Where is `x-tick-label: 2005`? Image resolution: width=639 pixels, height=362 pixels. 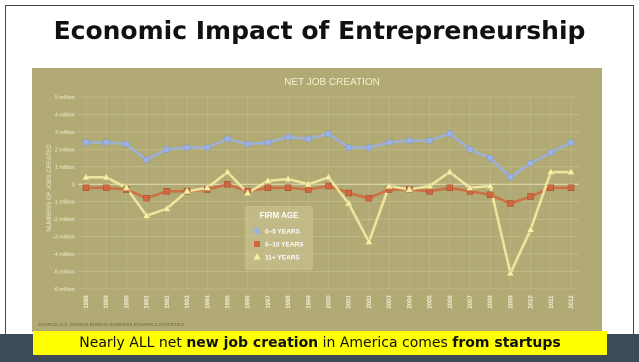 x-tick-label: 2005 is located at coordinates (431, 302).